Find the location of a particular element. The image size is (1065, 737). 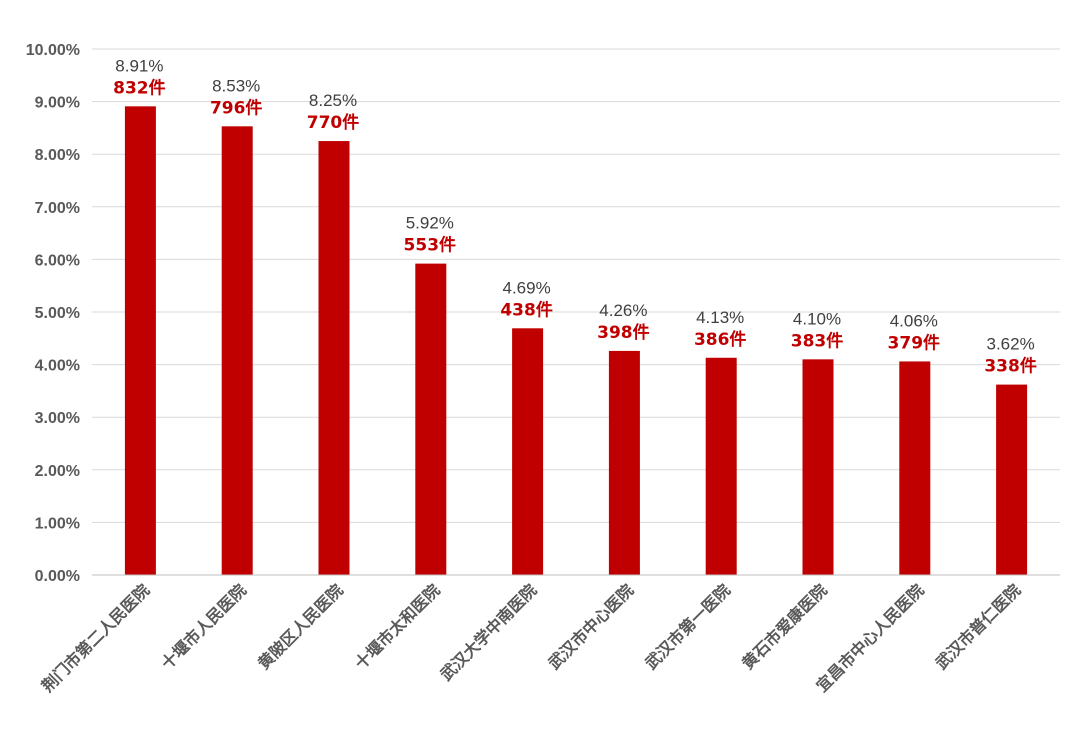

count-label: 379件 is located at coordinates (914, 342).